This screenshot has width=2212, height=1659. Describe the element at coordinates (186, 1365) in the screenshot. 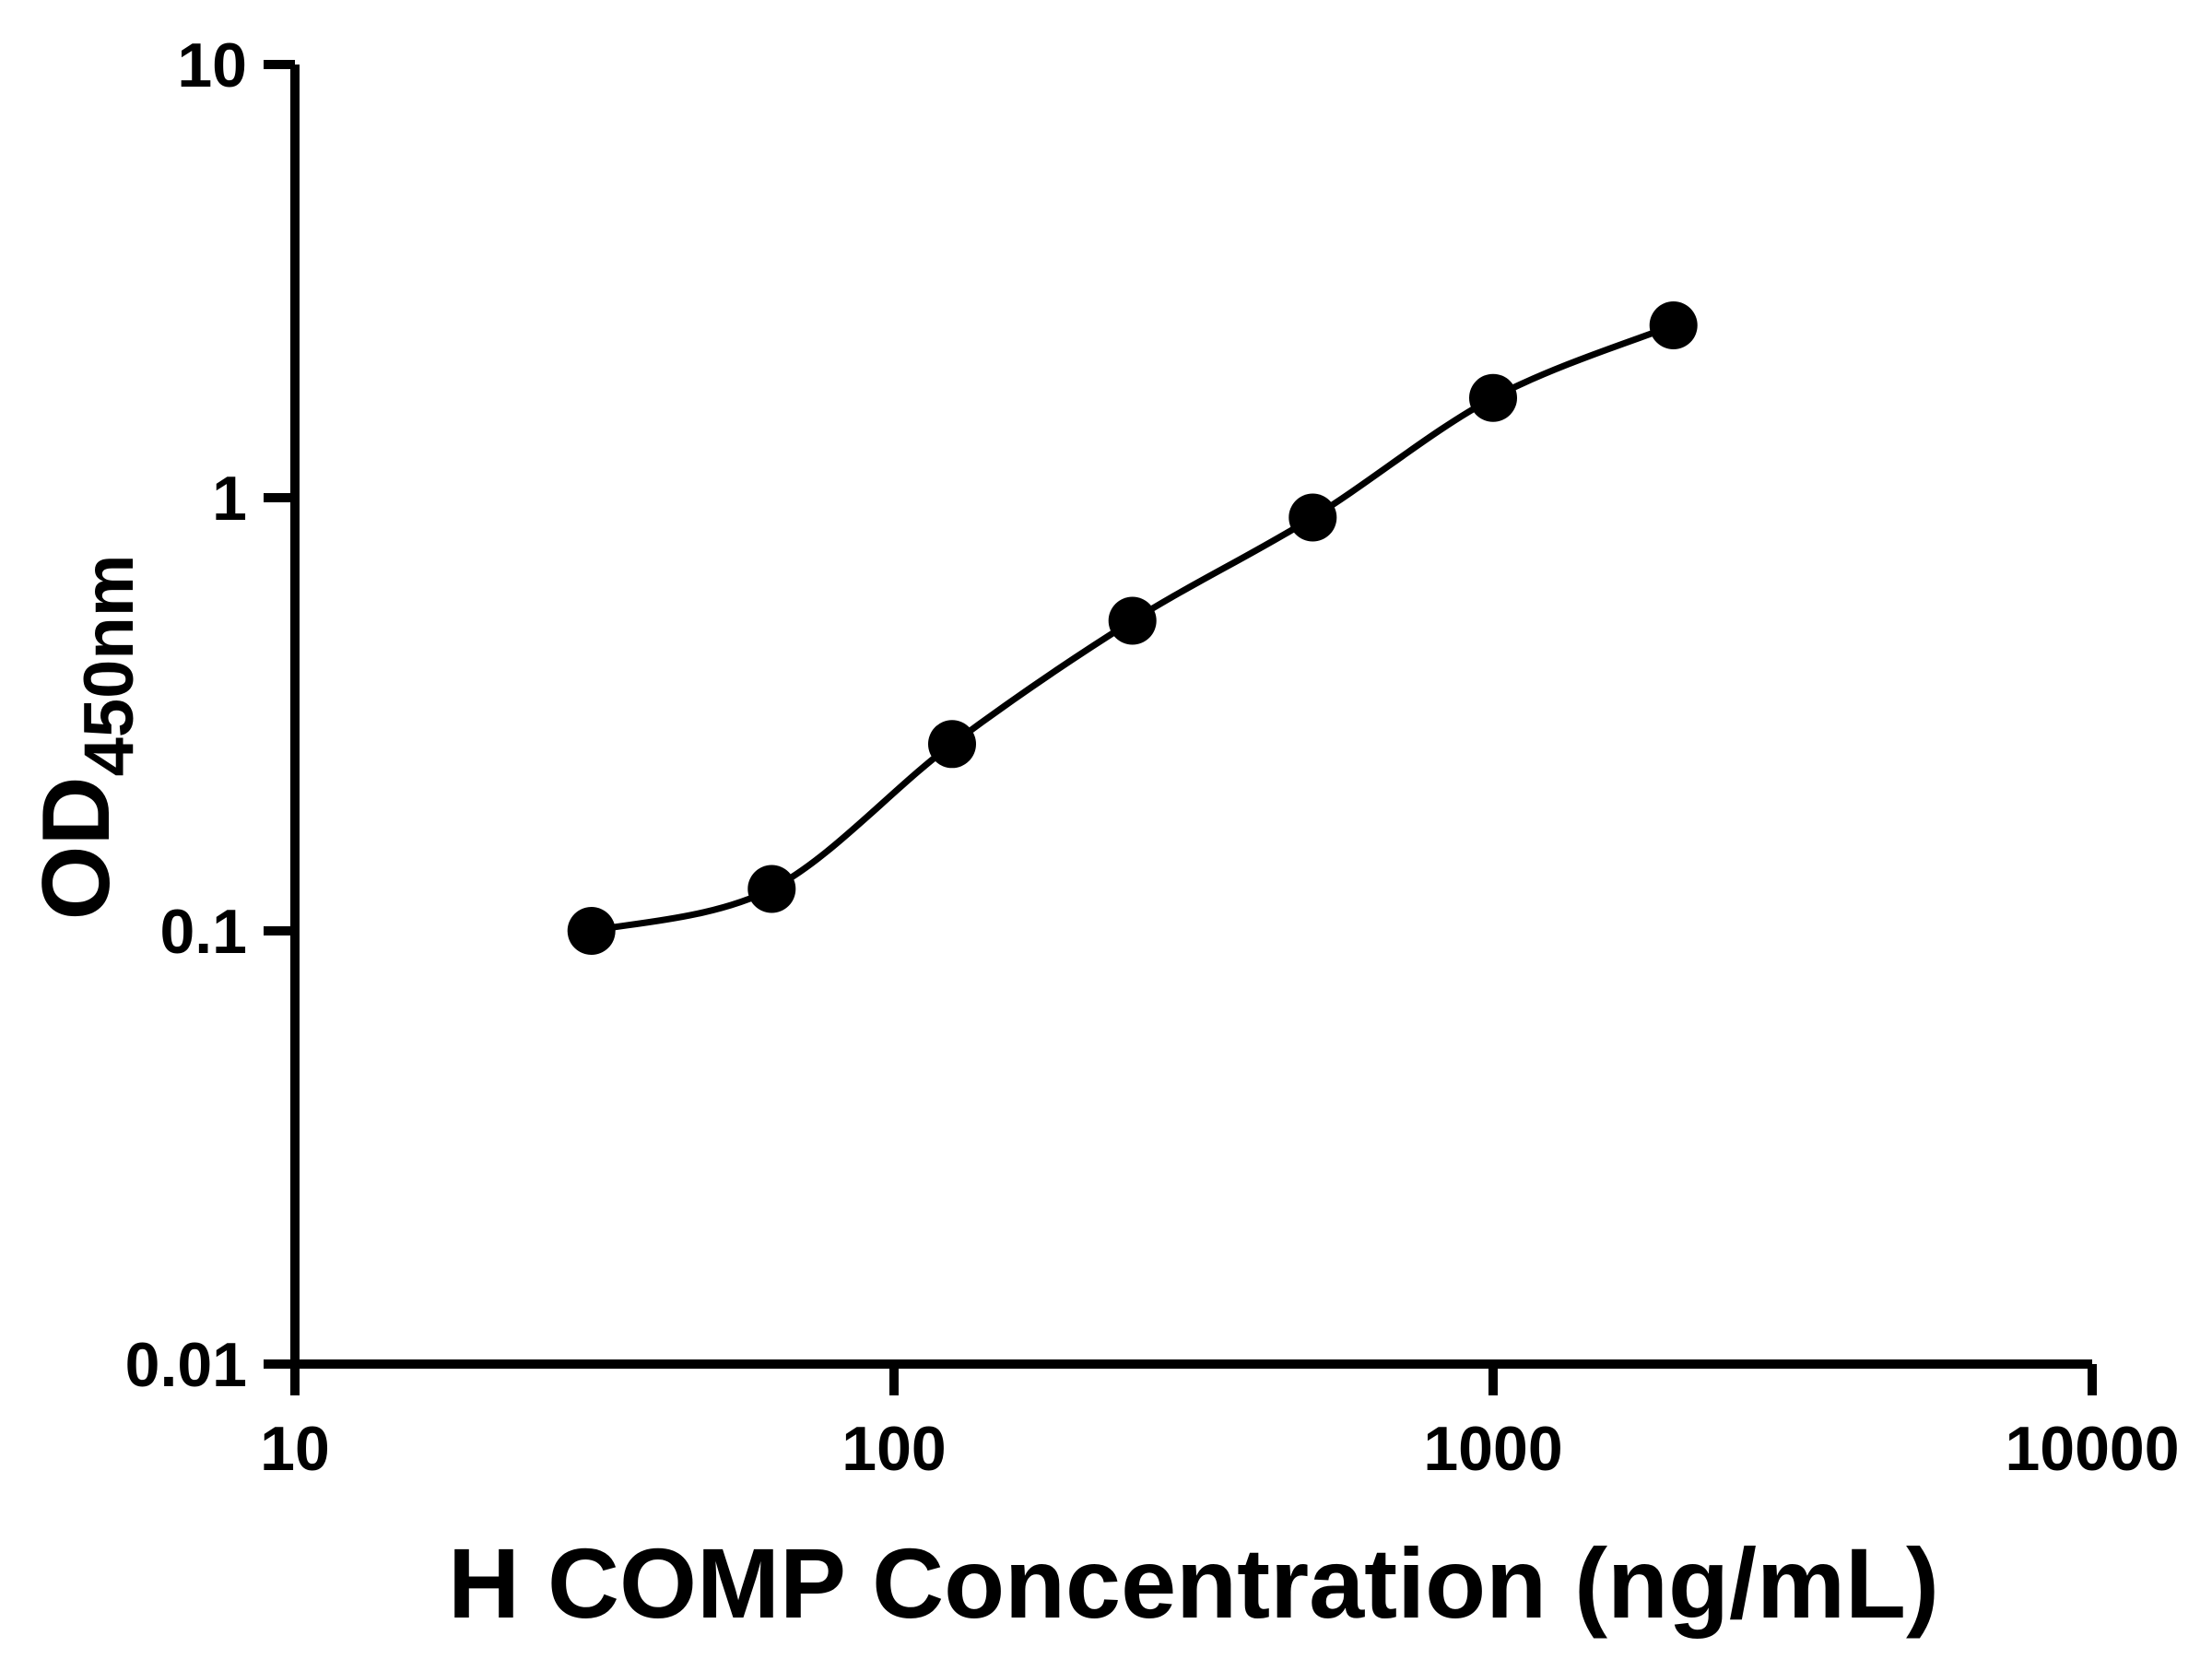

I see `y-tick-label: 0.01` at that location.